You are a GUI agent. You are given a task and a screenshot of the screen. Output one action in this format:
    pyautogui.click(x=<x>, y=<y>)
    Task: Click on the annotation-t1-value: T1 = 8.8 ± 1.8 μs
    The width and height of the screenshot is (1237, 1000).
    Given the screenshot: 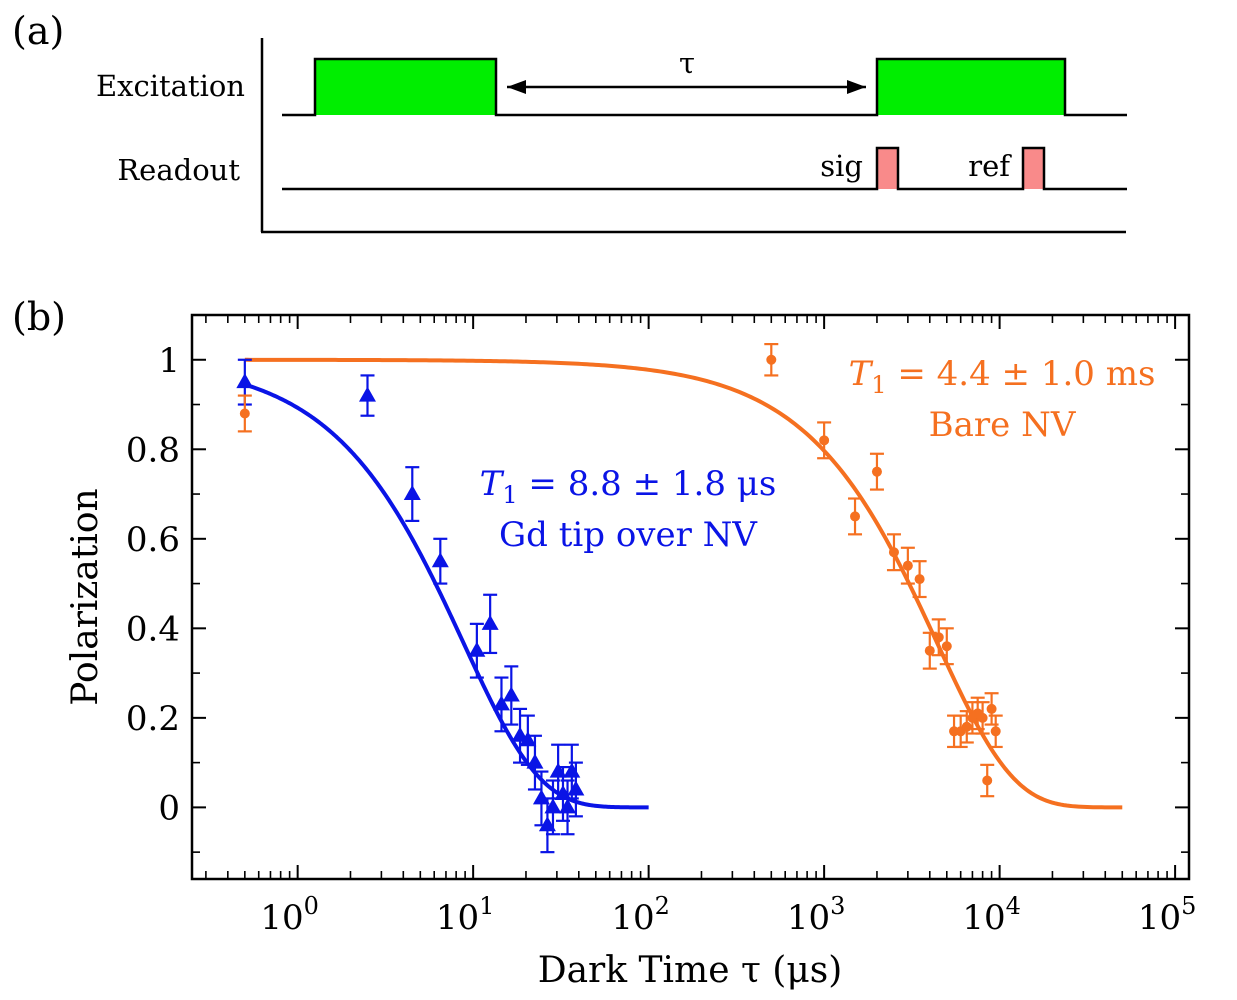 What is the action you would take?
    pyautogui.click(x=628, y=486)
    